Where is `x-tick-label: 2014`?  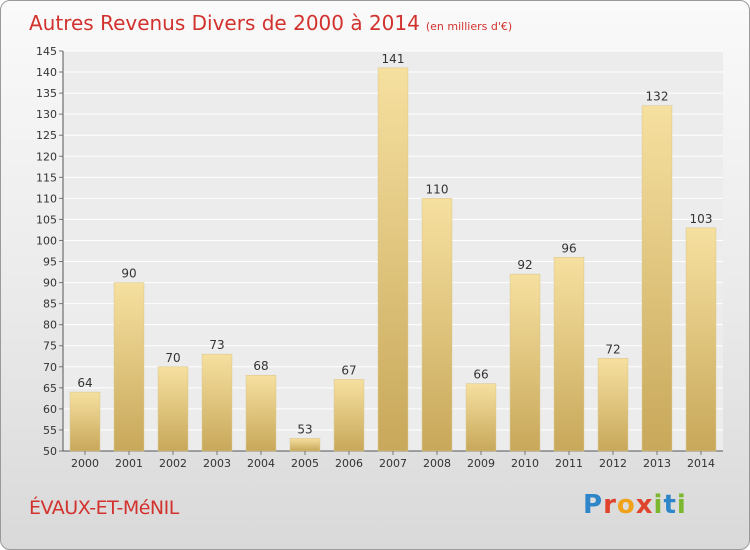 x-tick-label: 2014 is located at coordinates (701, 463).